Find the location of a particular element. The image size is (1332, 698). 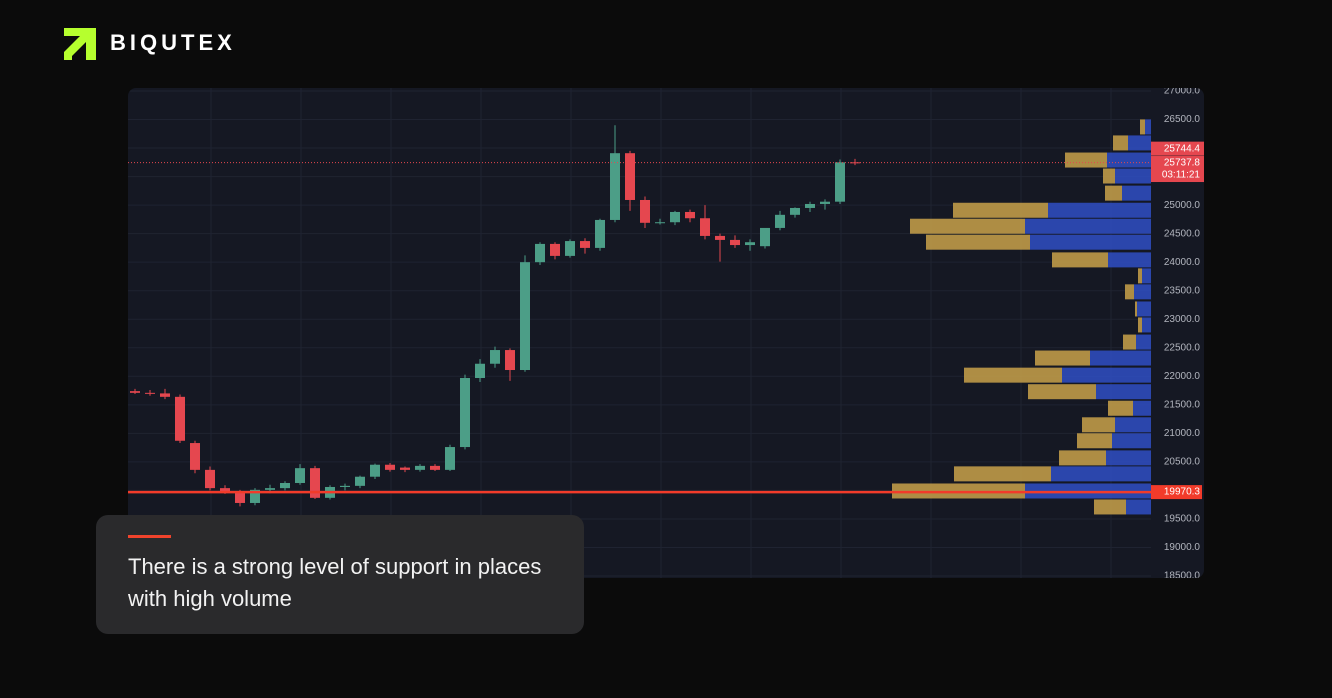

countdown-label: 03:11:21 is located at coordinates (1181, 175).